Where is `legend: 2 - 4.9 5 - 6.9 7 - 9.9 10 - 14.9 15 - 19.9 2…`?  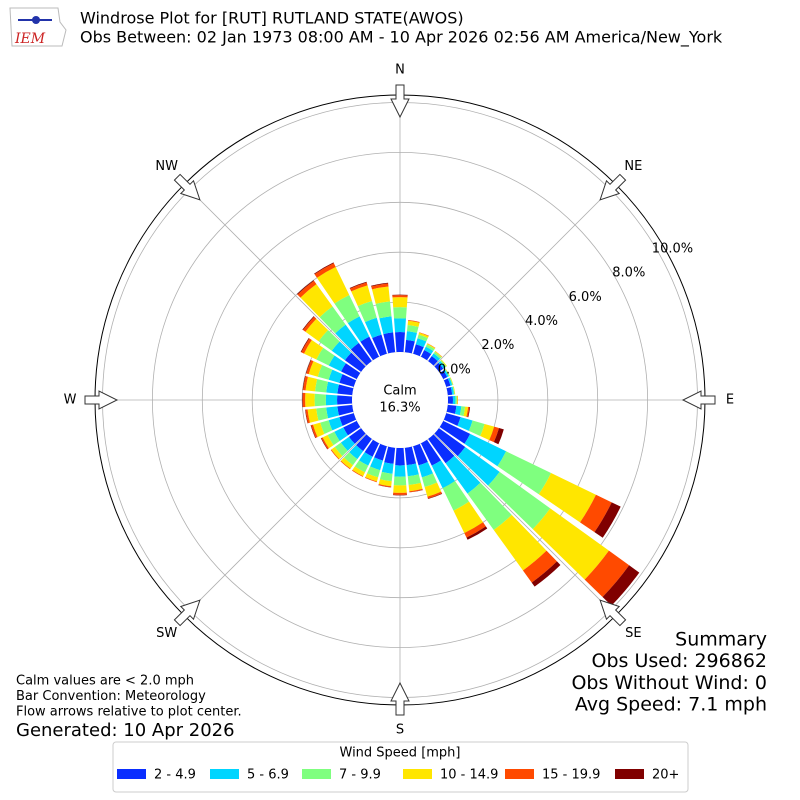 legend: 2 - 4.9 5 - 6.9 7 - 9.9 10 - 14.9 15 - 19.9 2… is located at coordinates (398, 775).